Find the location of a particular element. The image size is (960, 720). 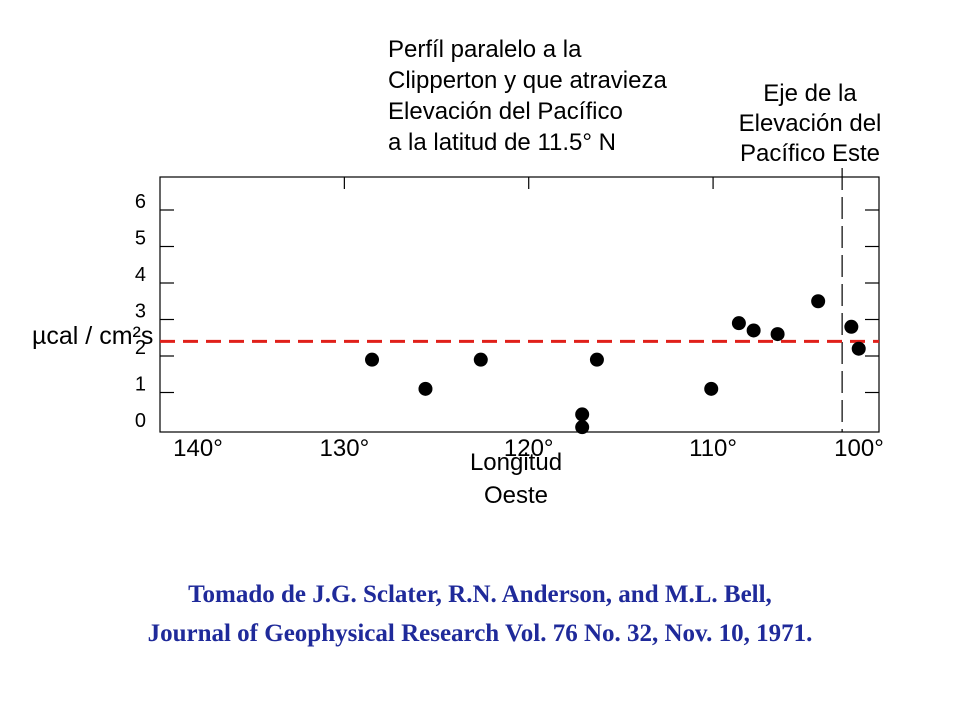

y-tick-label: 2 is located at coordinates (140, 348).